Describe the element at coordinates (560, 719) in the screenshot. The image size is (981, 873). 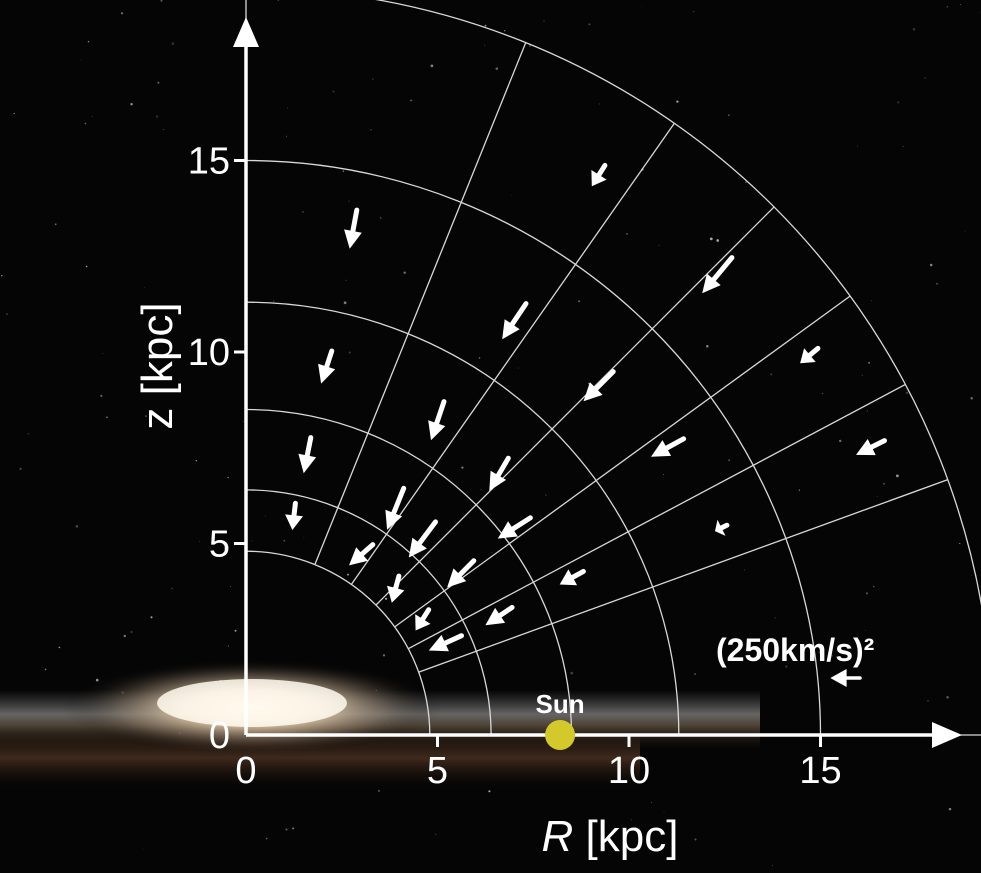
I see `sun-marker: Sun` at that location.